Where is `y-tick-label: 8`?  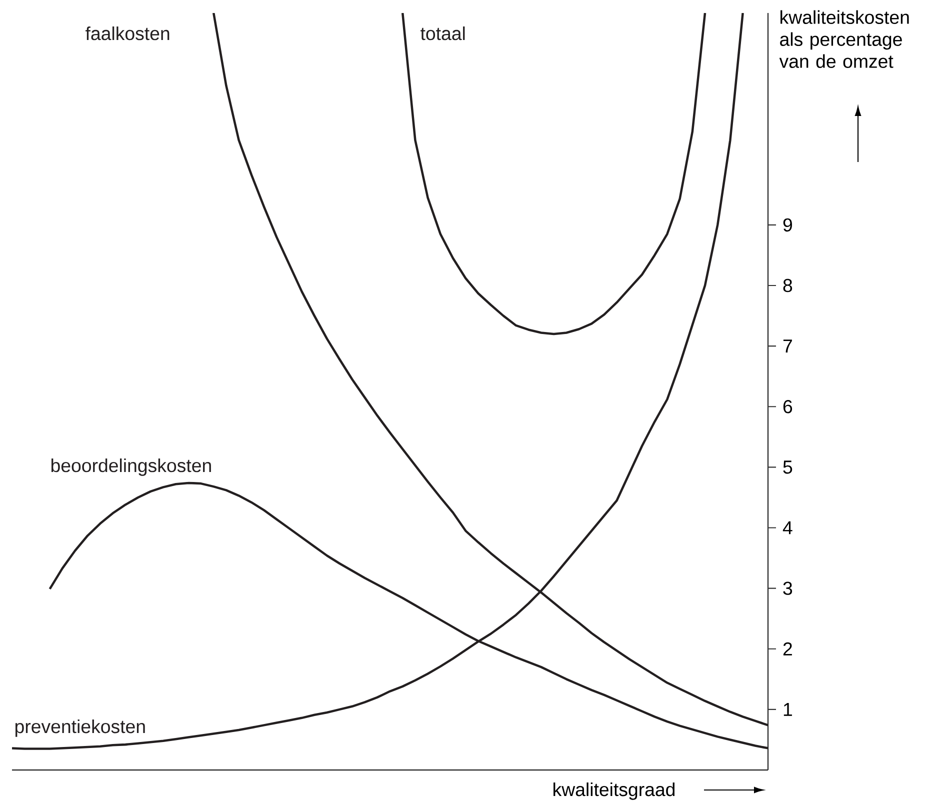
y-tick-label: 8 is located at coordinates (787, 285).